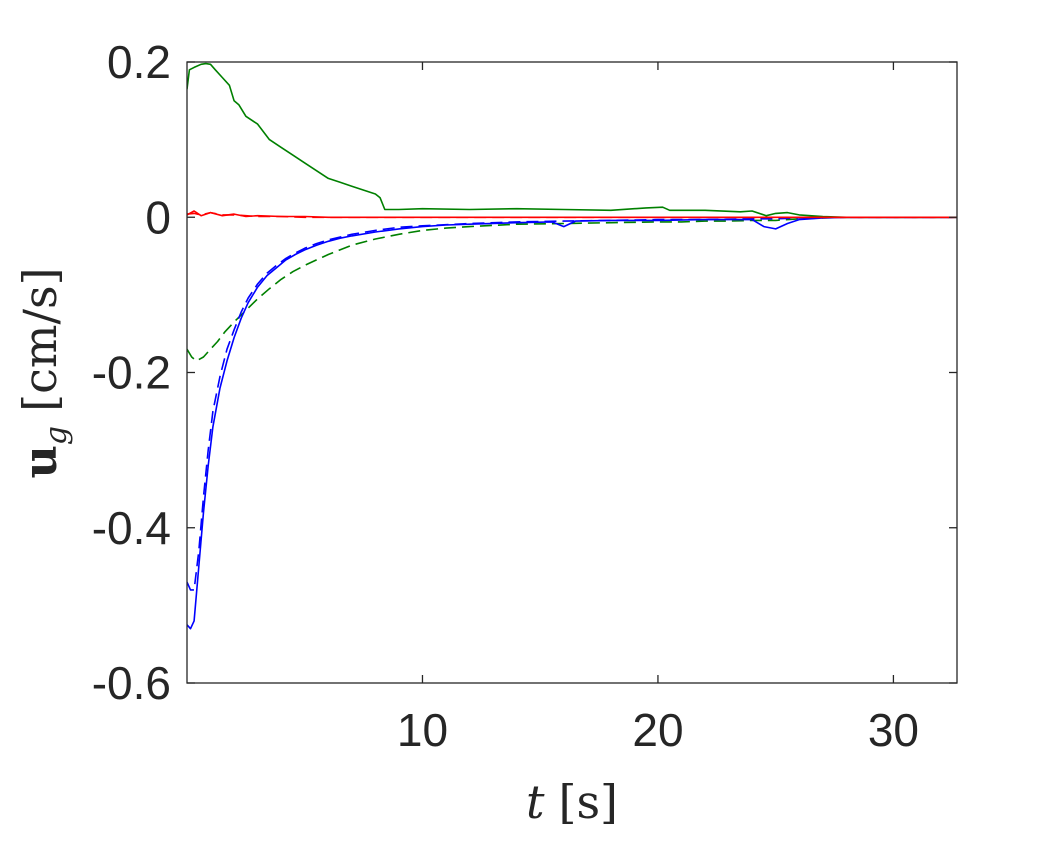  What do you see at coordinates (139, 62) in the screenshot?
I see `y-tick-label-0: 0.2` at bounding box center [139, 62].